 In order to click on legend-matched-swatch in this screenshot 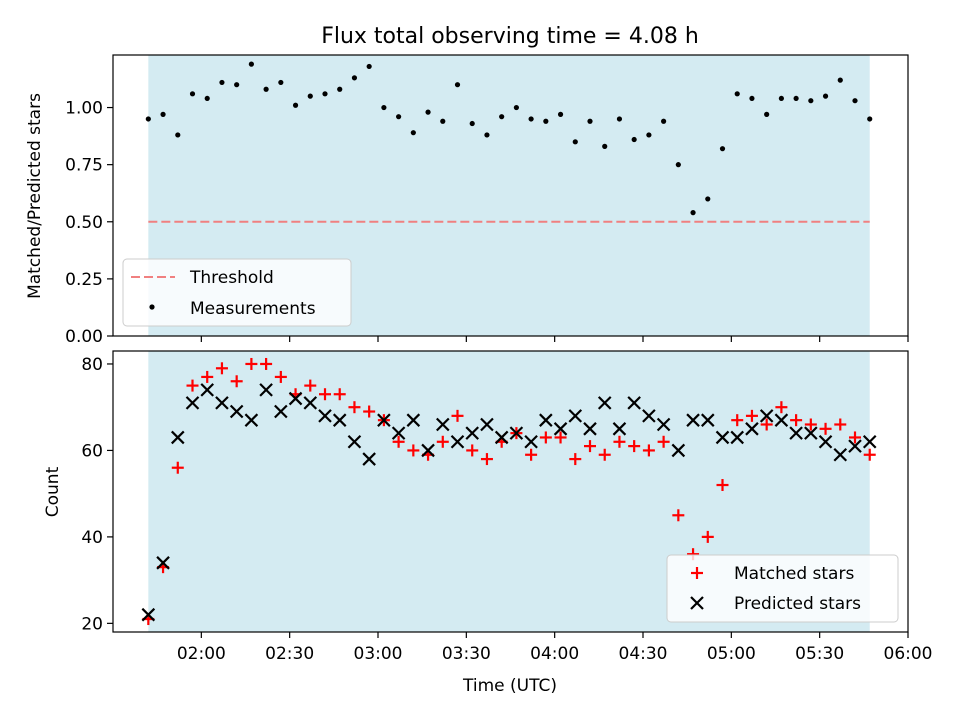, I will do `click(697, 573)`.